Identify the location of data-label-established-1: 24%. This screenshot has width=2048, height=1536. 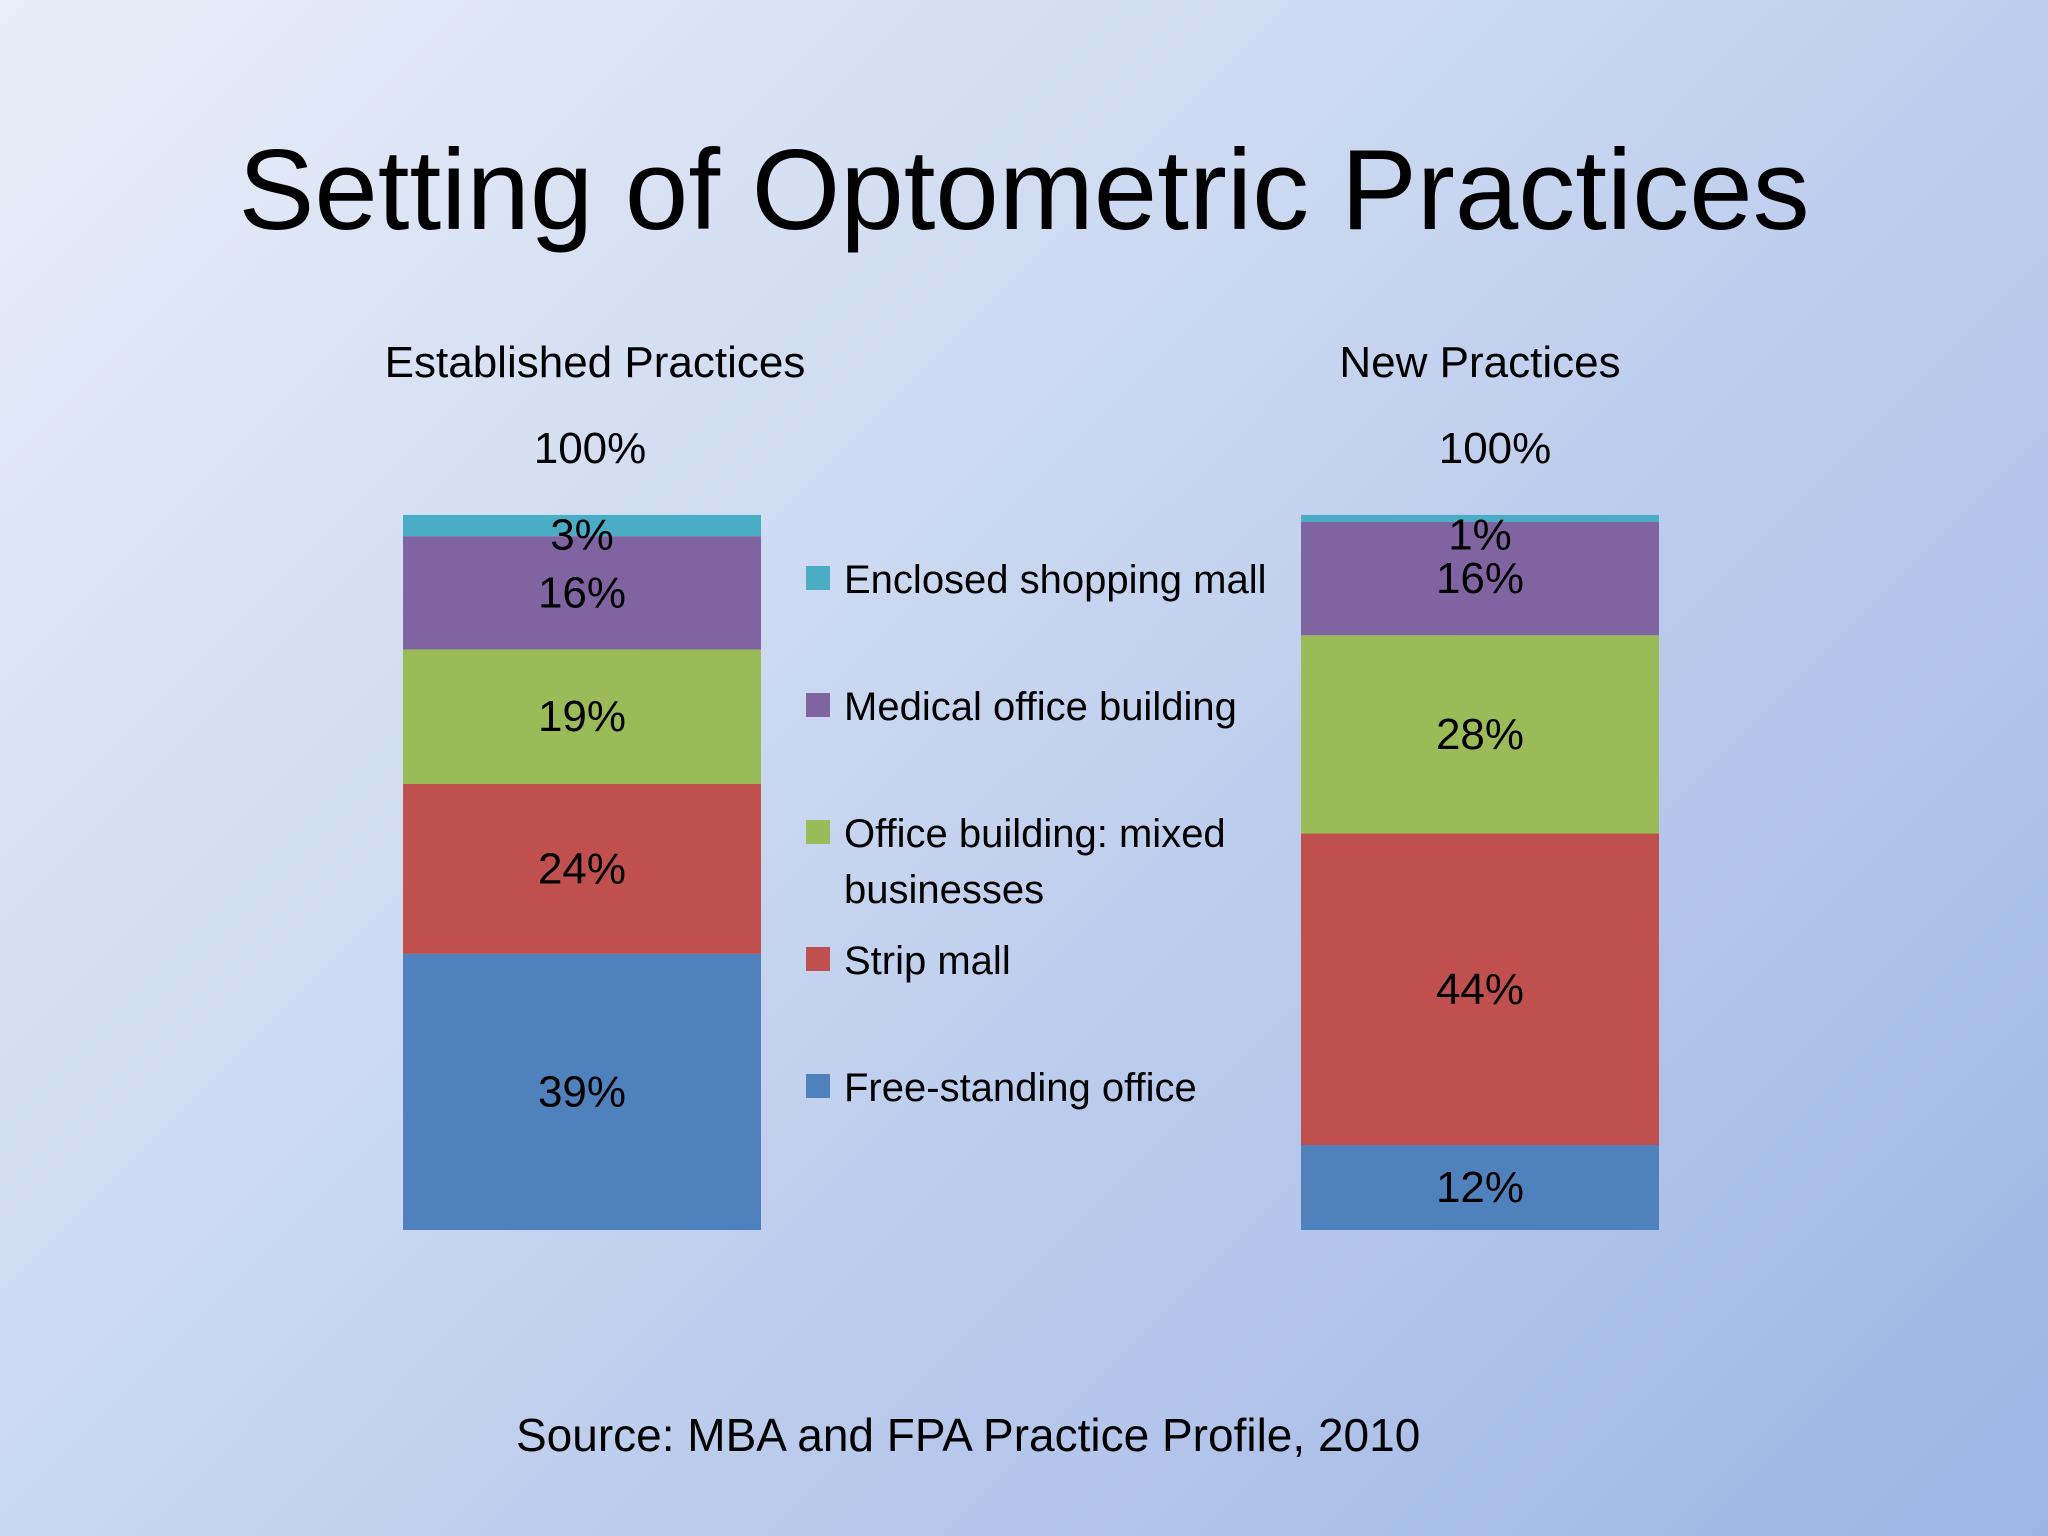
(582, 868).